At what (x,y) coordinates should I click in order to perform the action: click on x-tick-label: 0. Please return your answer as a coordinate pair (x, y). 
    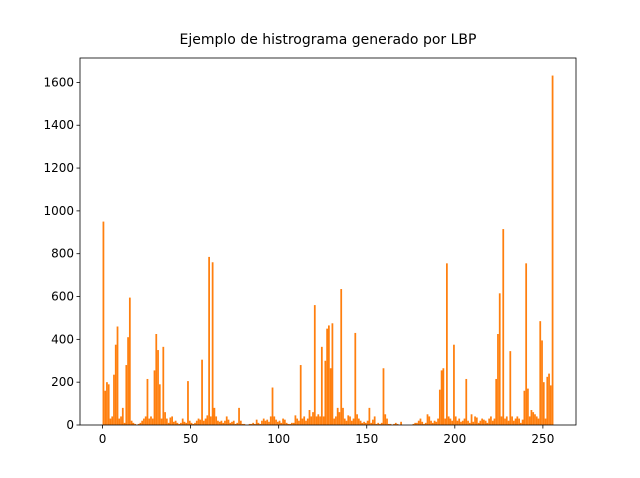
    Looking at the image, I should click on (103, 439).